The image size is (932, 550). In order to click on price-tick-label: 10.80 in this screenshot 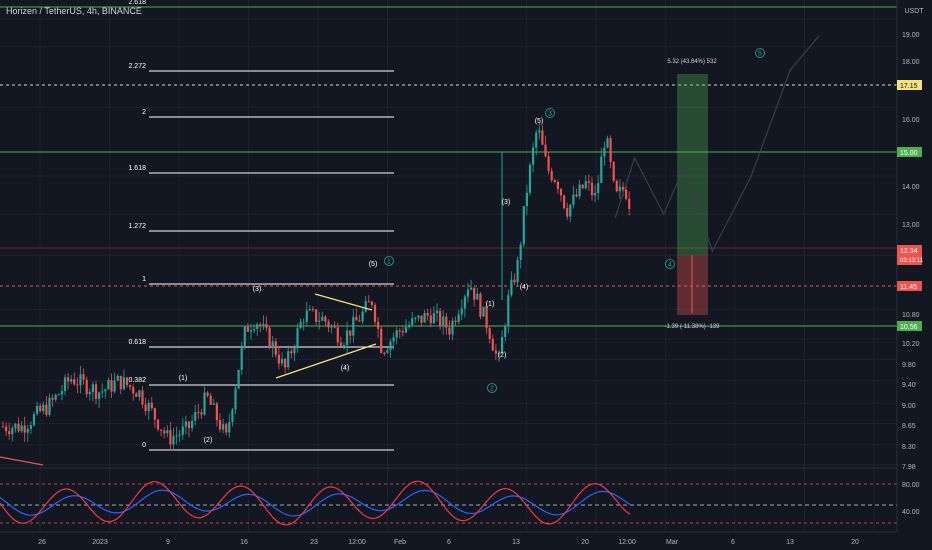, I will do `click(911, 315)`.